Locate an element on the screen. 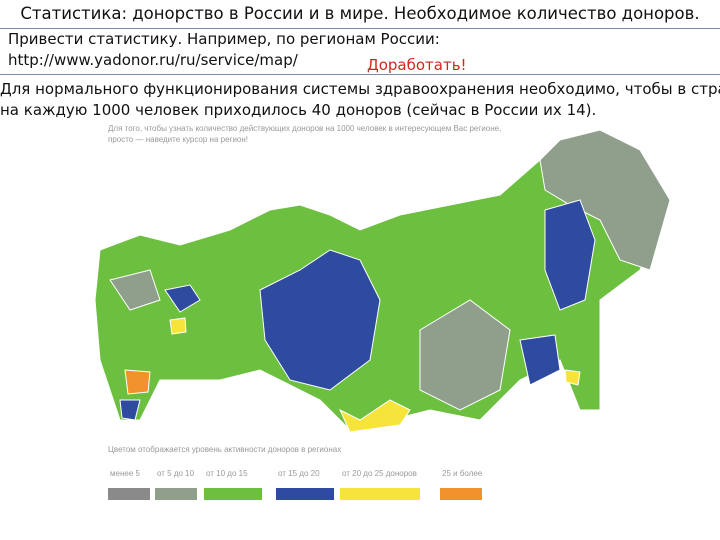 This screenshot has height=540, width=720. map-caption: просто — наведите курсор на регион! is located at coordinates (178, 139).